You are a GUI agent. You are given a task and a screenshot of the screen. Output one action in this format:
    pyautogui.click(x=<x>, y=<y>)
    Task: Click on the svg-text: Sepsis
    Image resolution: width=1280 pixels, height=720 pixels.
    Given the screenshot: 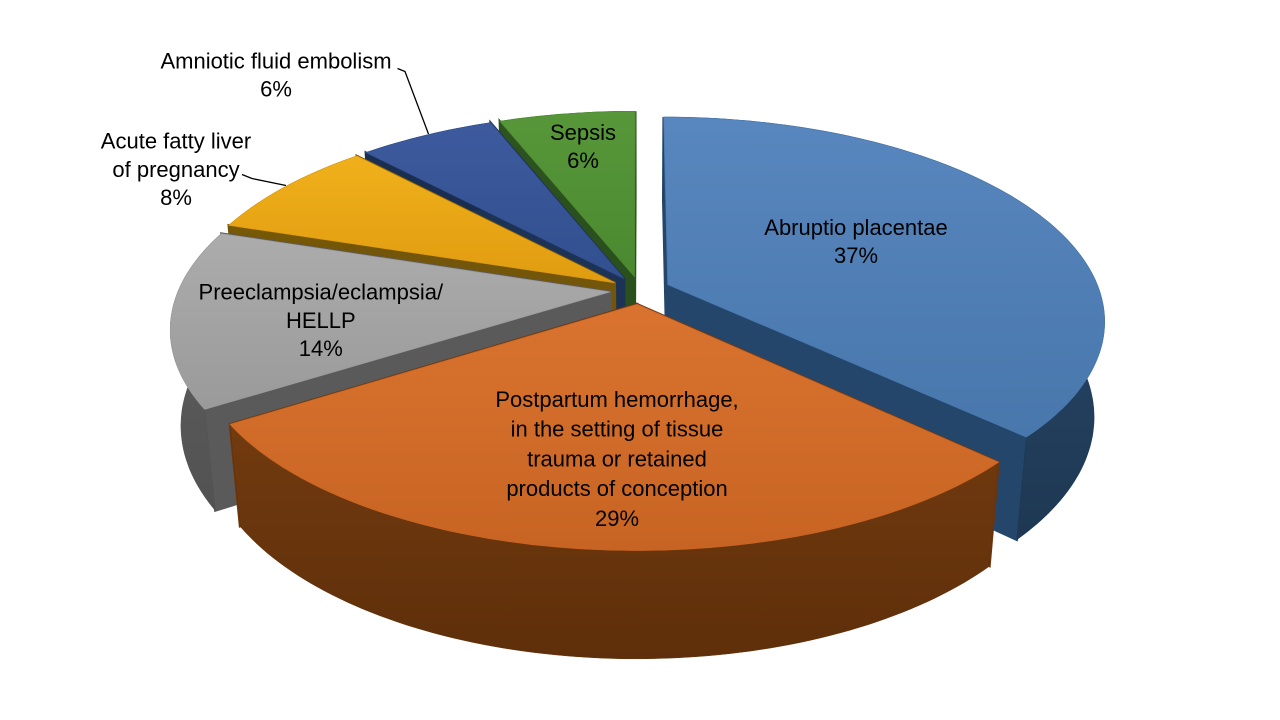 What is the action you would take?
    pyautogui.click(x=583, y=132)
    